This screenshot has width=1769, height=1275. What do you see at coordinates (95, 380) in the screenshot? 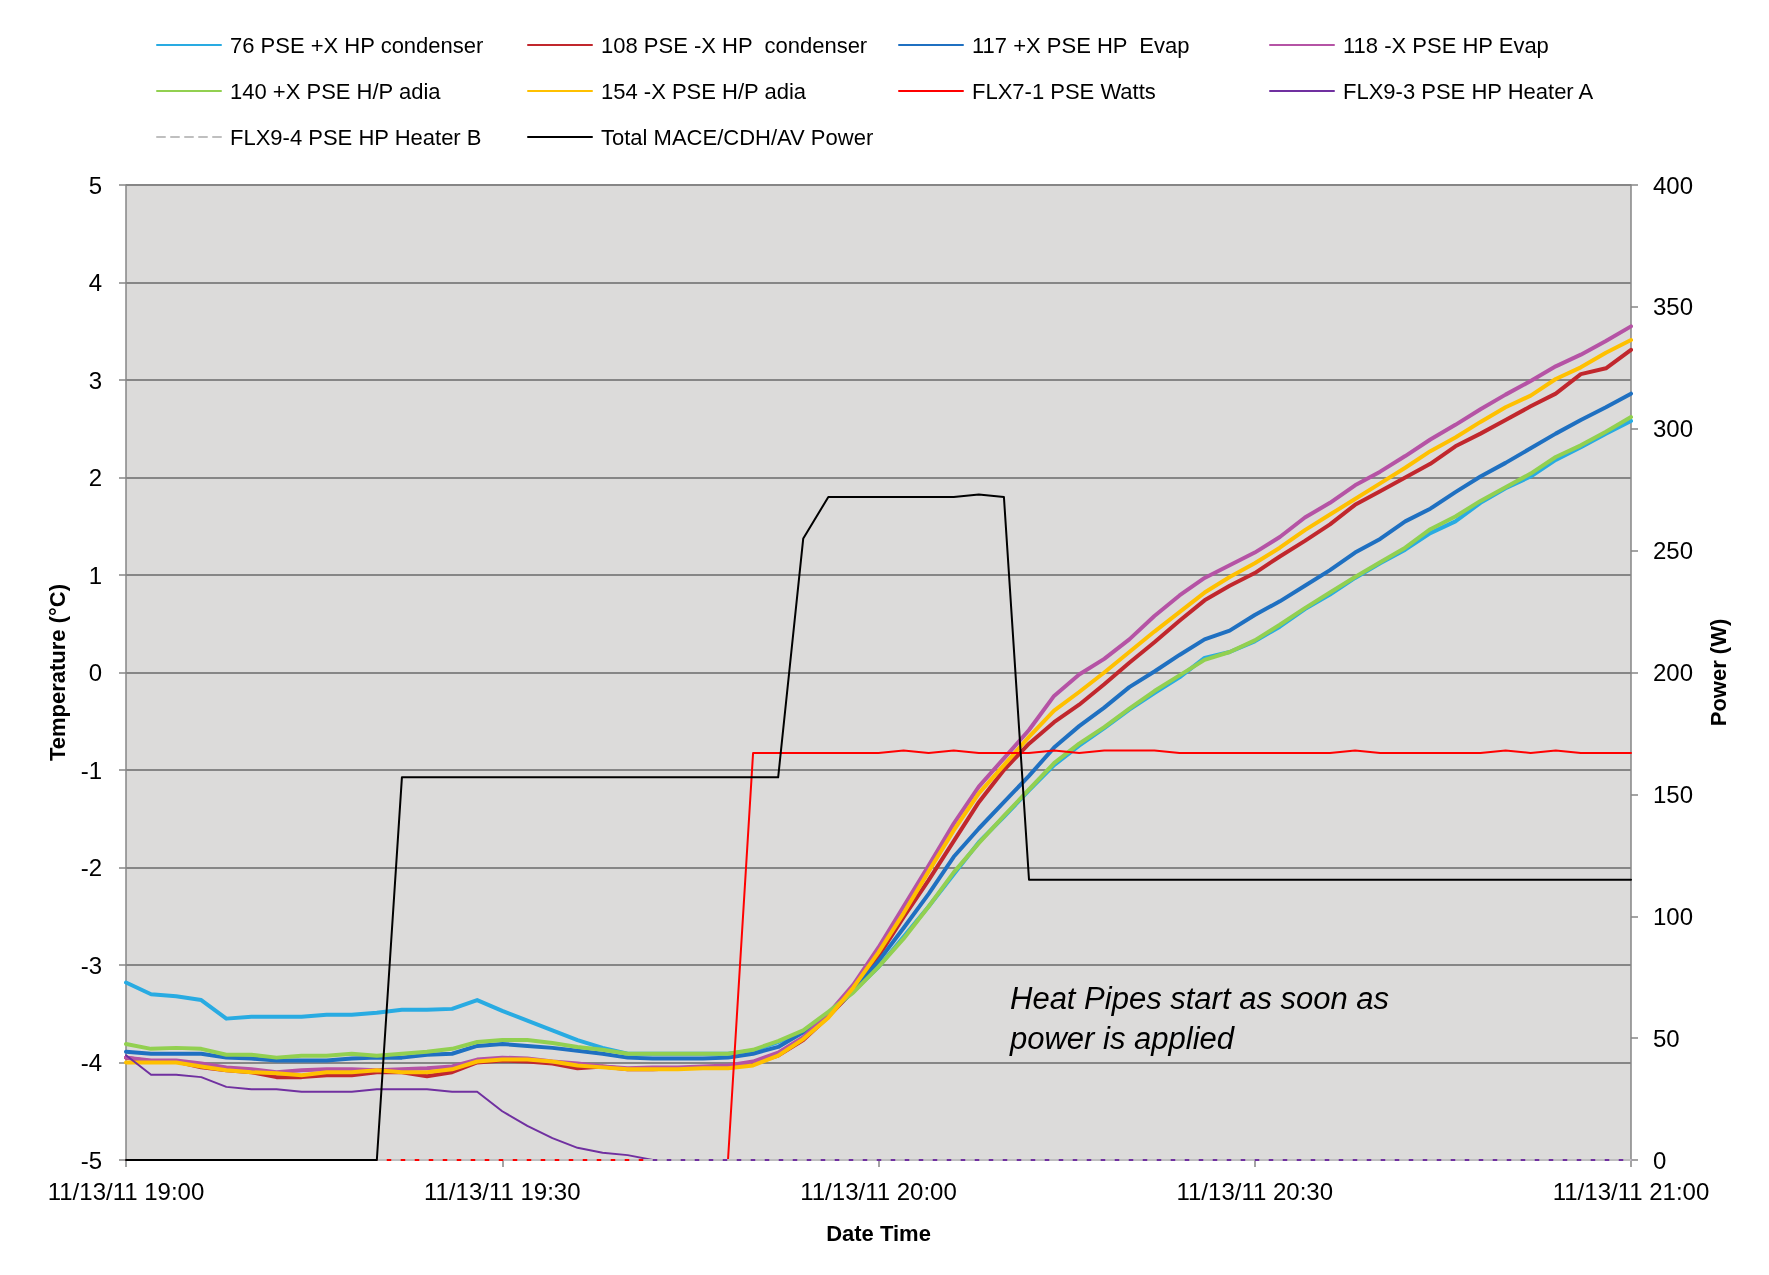
I see `y-tick-label: 3` at bounding box center [95, 380].